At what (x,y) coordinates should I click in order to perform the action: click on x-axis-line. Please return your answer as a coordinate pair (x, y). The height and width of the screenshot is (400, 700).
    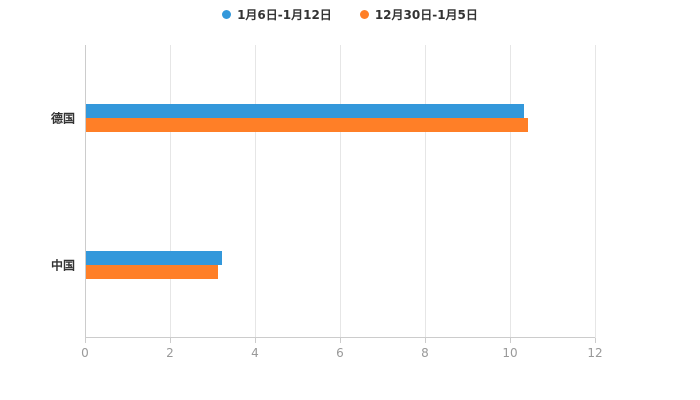
    Looking at the image, I should click on (340, 337).